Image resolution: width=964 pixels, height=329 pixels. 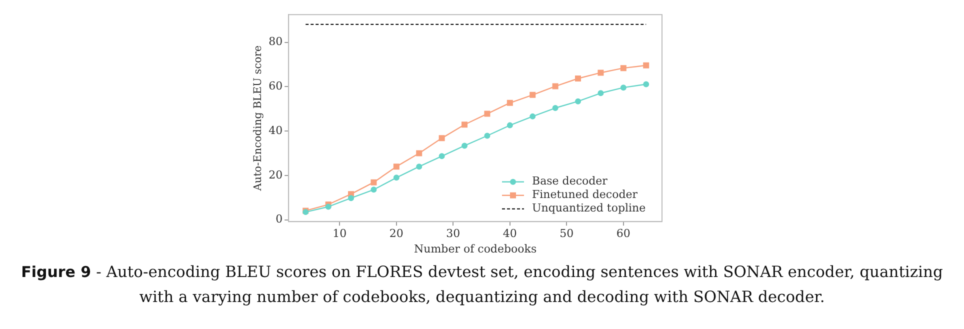 I want to click on x-tick-label: 20, so click(x=396, y=233).